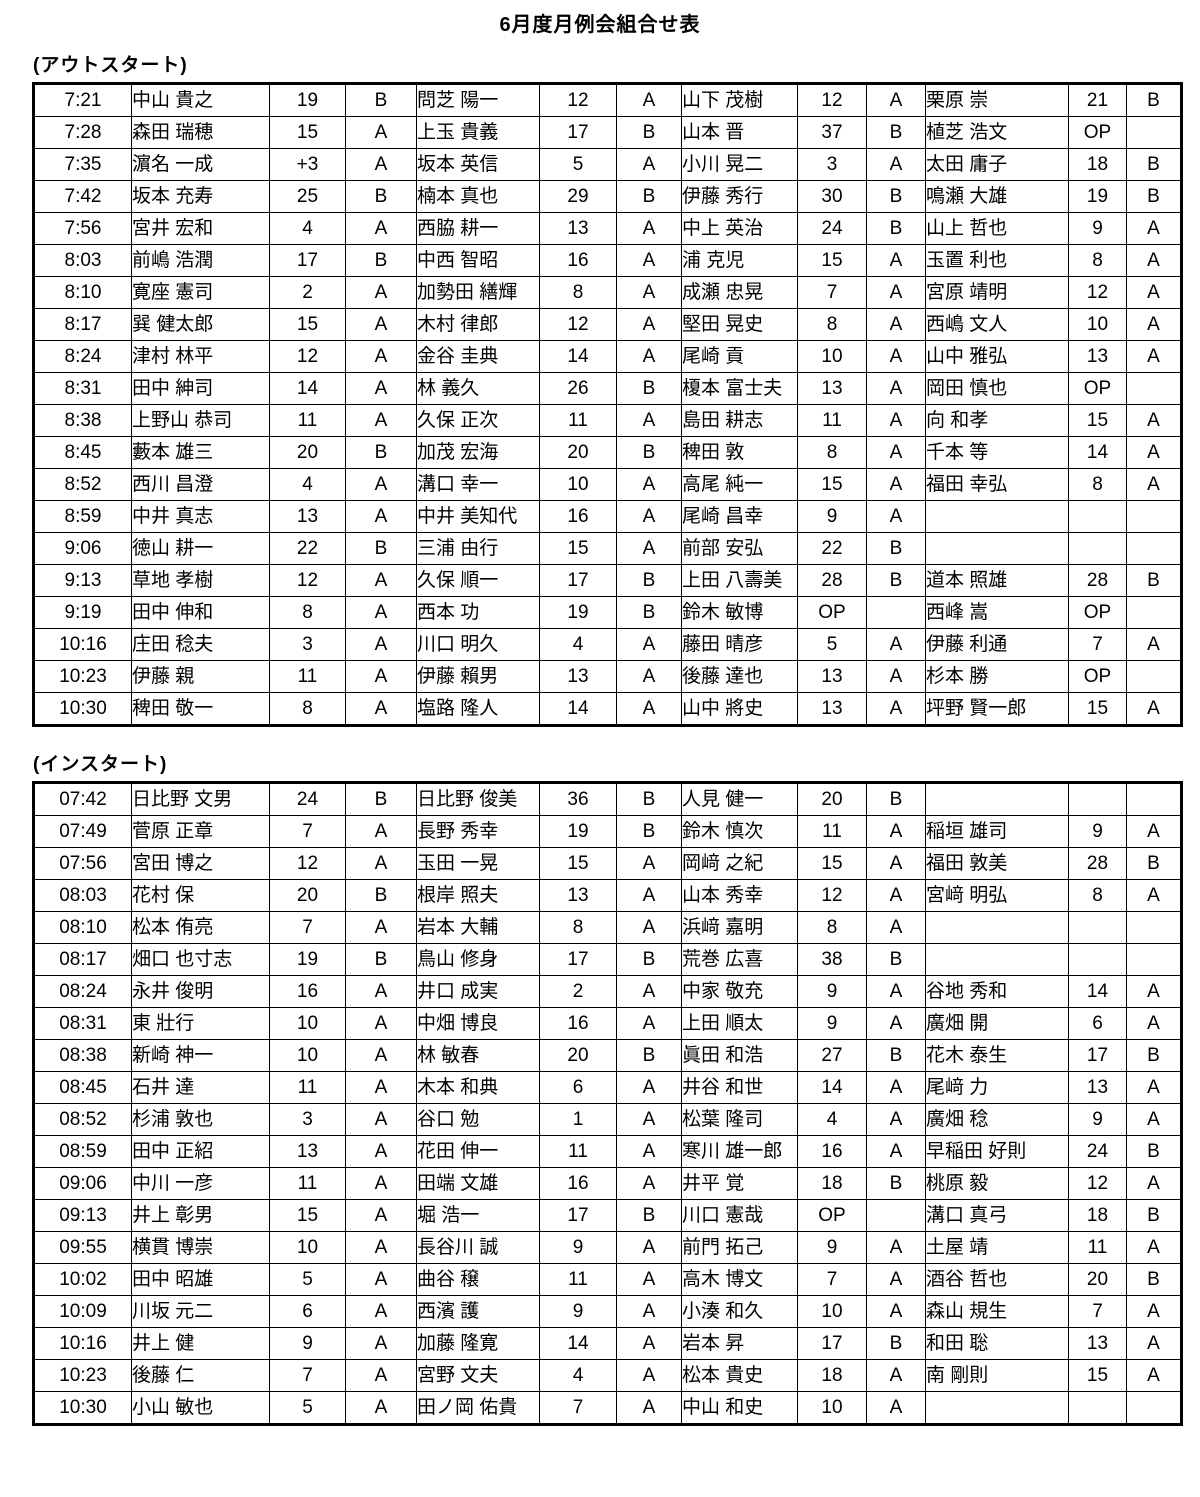 The image size is (1200, 1497). What do you see at coordinates (997, 895) in the screenshot?
I see `player-name-cell: 宮﨑 明弘` at bounding box center [997, 895].